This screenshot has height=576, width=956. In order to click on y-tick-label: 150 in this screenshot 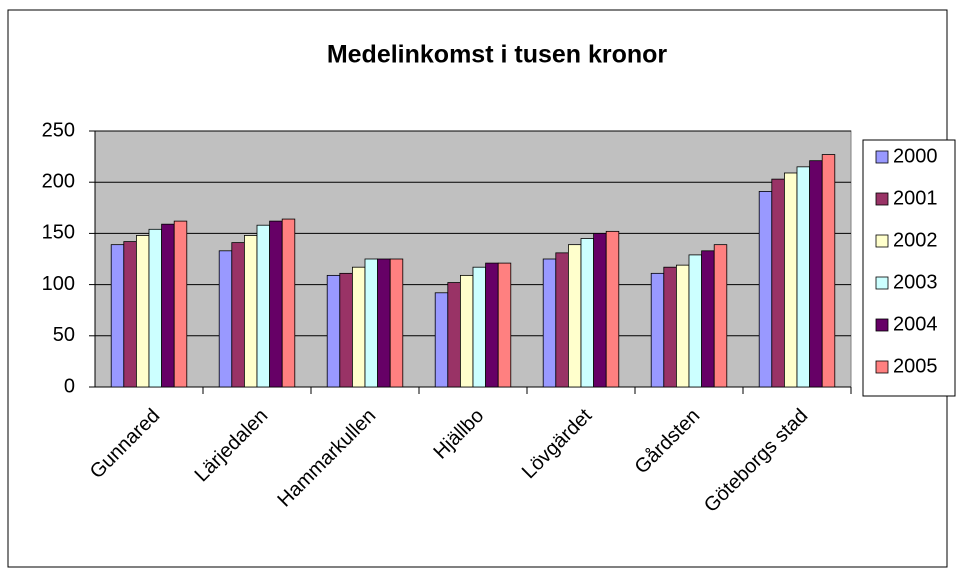, I will do `click(58, 233)`.